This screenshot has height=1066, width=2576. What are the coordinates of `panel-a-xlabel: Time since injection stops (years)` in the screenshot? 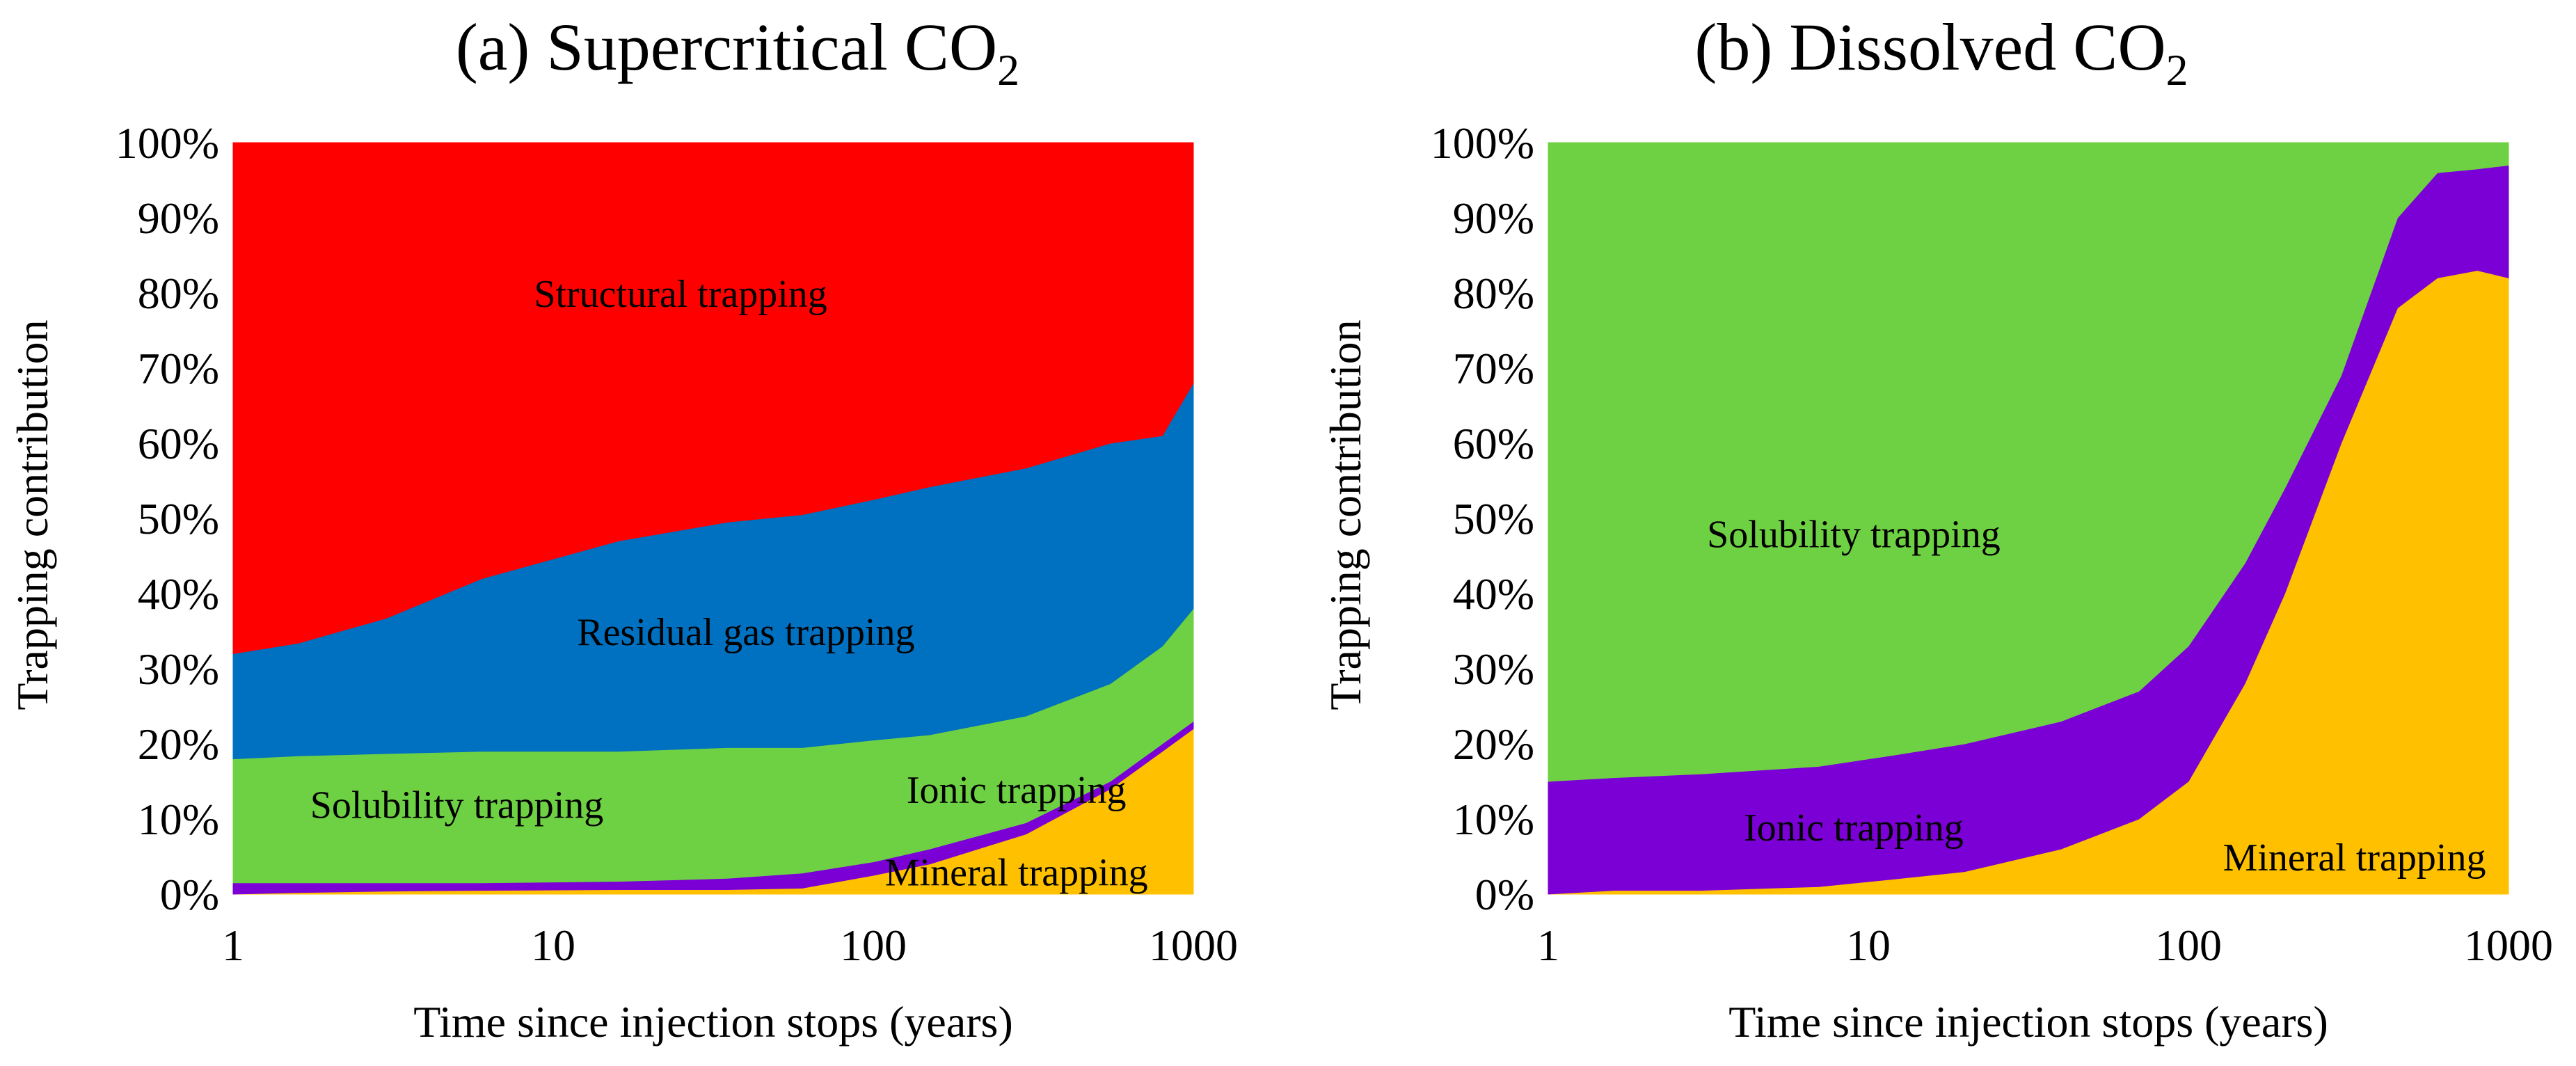 It's located at (713, 1022).